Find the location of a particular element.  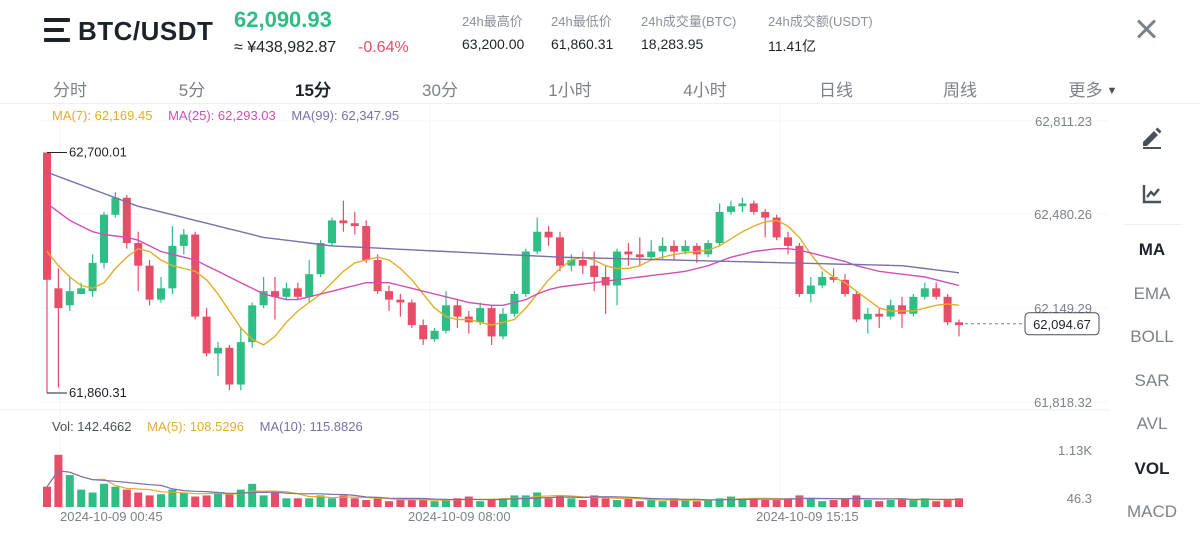

last-price: 62,090.93 is located at coordinates (283, 19).